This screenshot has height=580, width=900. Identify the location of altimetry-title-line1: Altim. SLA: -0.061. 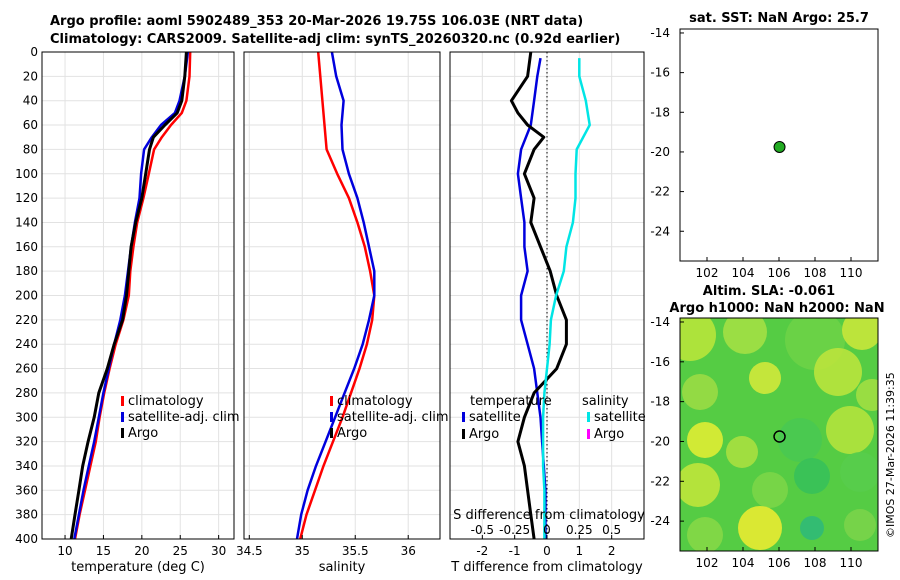
(769, 291).